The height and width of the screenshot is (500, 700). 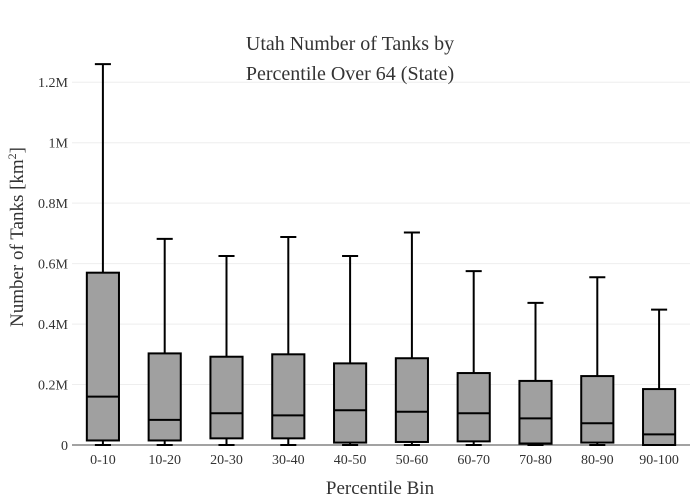 What do you see at coordinates (103, 460) in the screenshot?
I see `x-tick-label: 0-10` at bounding box center [103, 460].